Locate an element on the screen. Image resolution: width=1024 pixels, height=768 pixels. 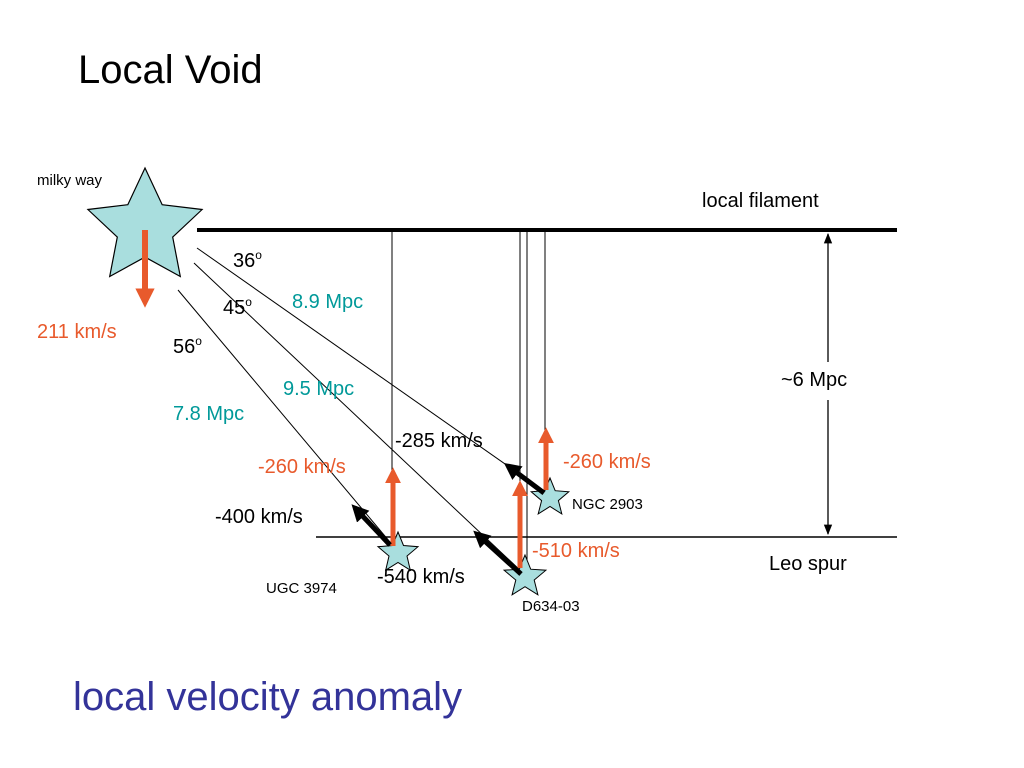
angle-label-3: 56o is located at coordinates (187, 346).